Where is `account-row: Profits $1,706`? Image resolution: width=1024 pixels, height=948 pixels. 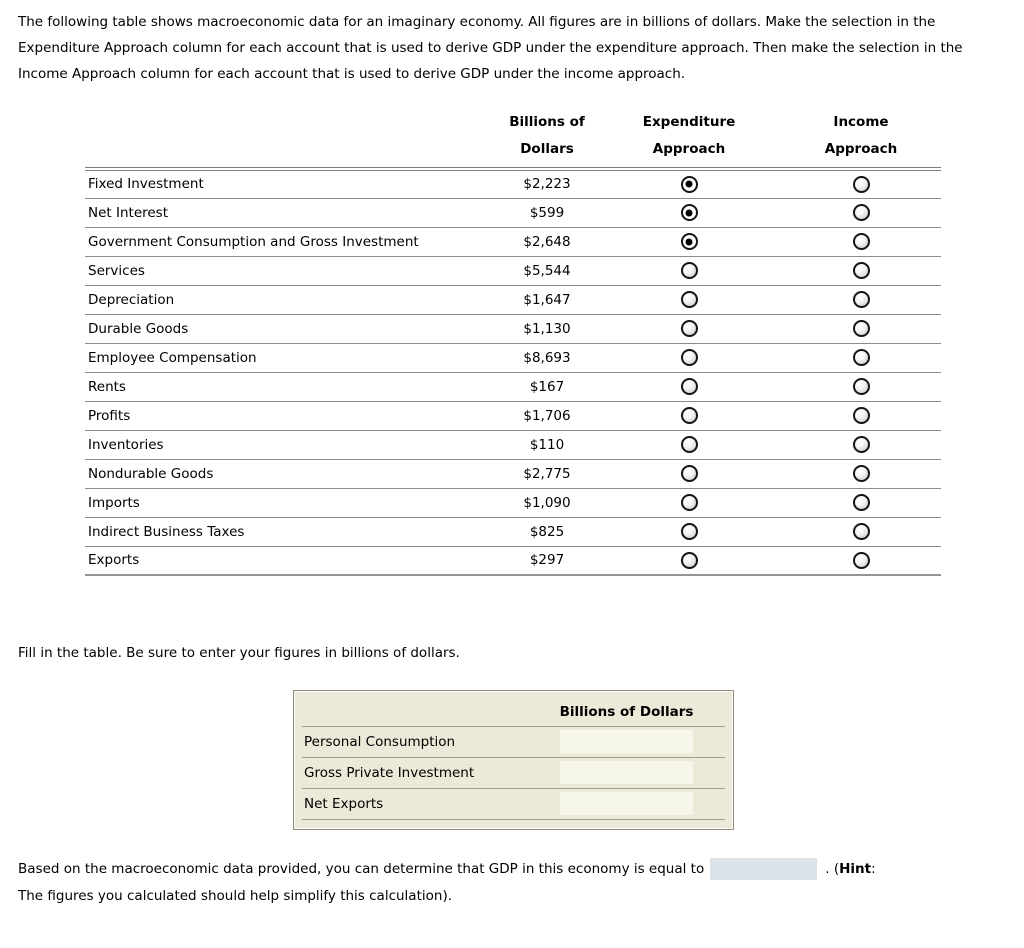 account-row: Profits $1,706 is located at coordinates (513, 416).